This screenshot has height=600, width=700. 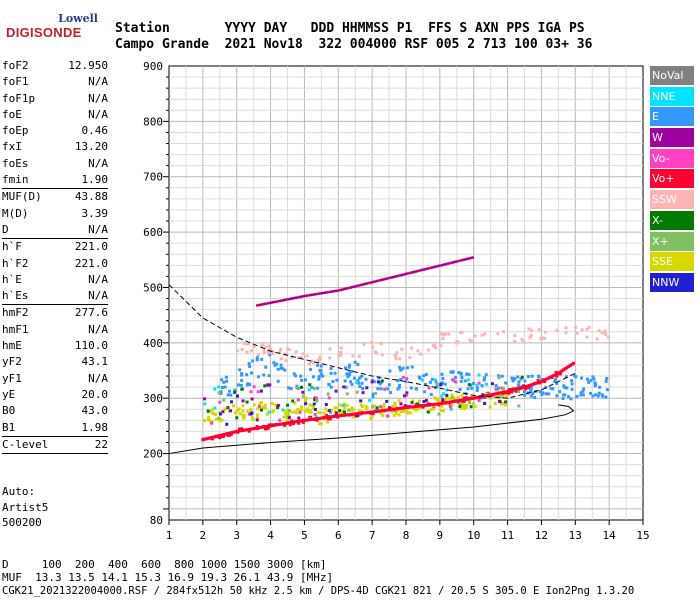 What do you see at coordinates (372, 341) in the screenshot?
I see `dashed-curve` at bounding box center [372, 341].